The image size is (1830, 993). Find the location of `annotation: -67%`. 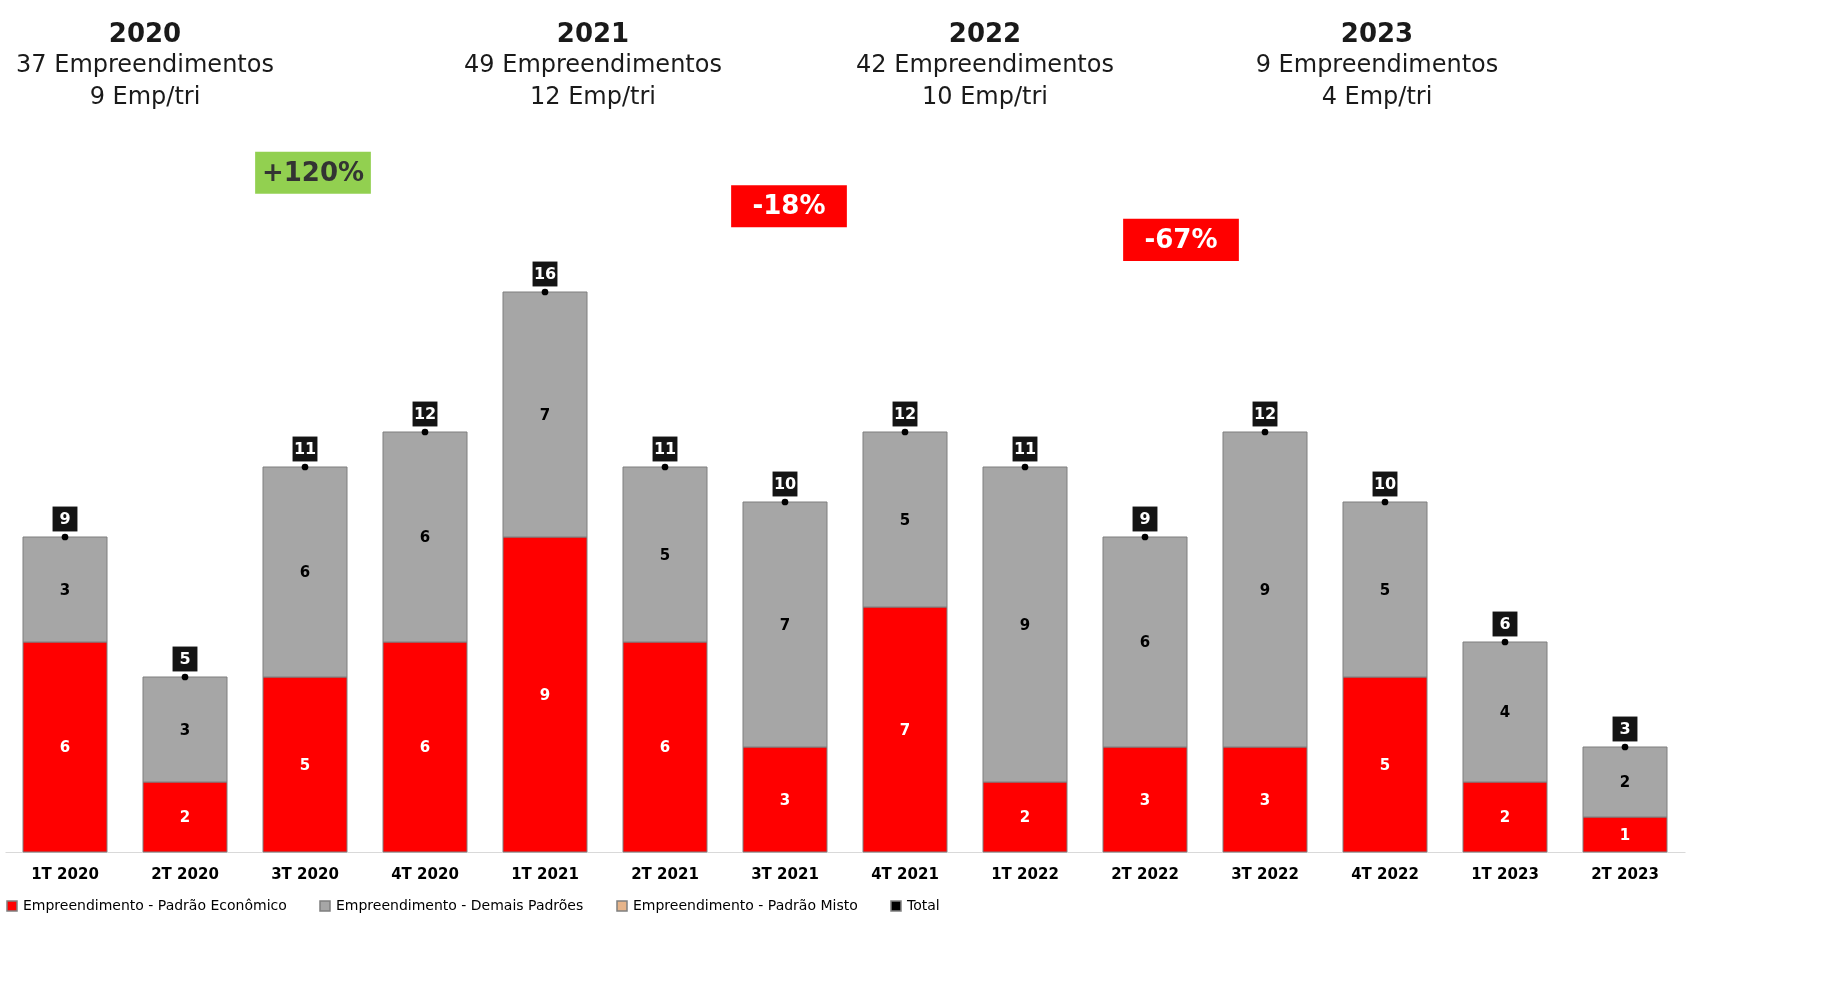

annotation: -67% is located at coordinates (1181, 238).